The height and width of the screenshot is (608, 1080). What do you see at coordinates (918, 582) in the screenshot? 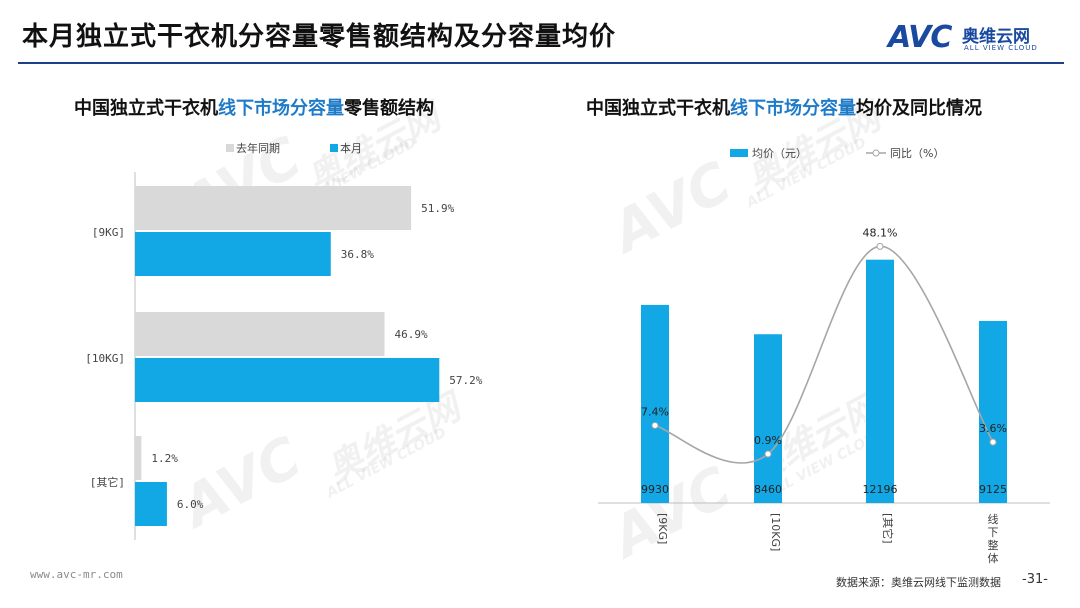
I see `data-source-note: 数据来源：奥维云网线下监测数据` at bounding box center [918, 582].